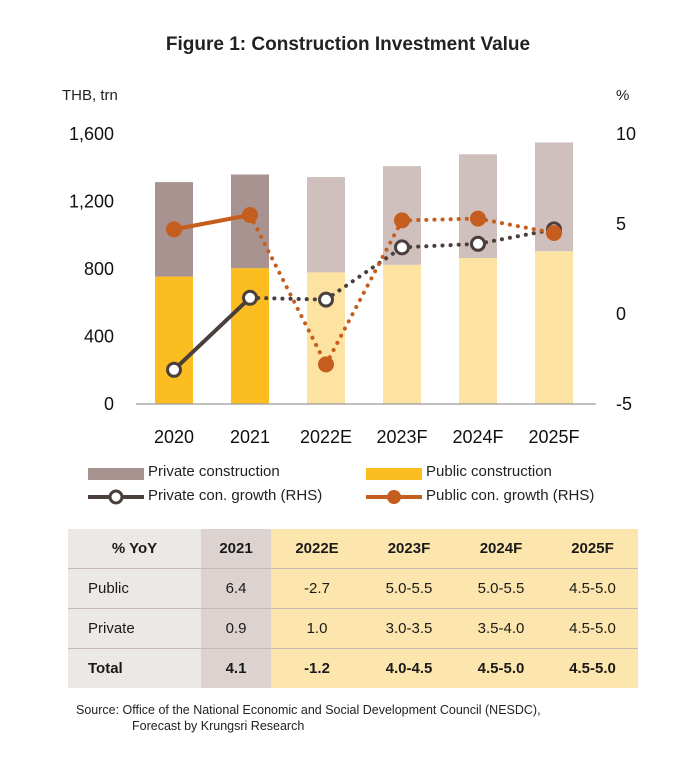 The image size is (696, 772). I want to click on y-axis-left-title: THB, trn, so click(90, 95).